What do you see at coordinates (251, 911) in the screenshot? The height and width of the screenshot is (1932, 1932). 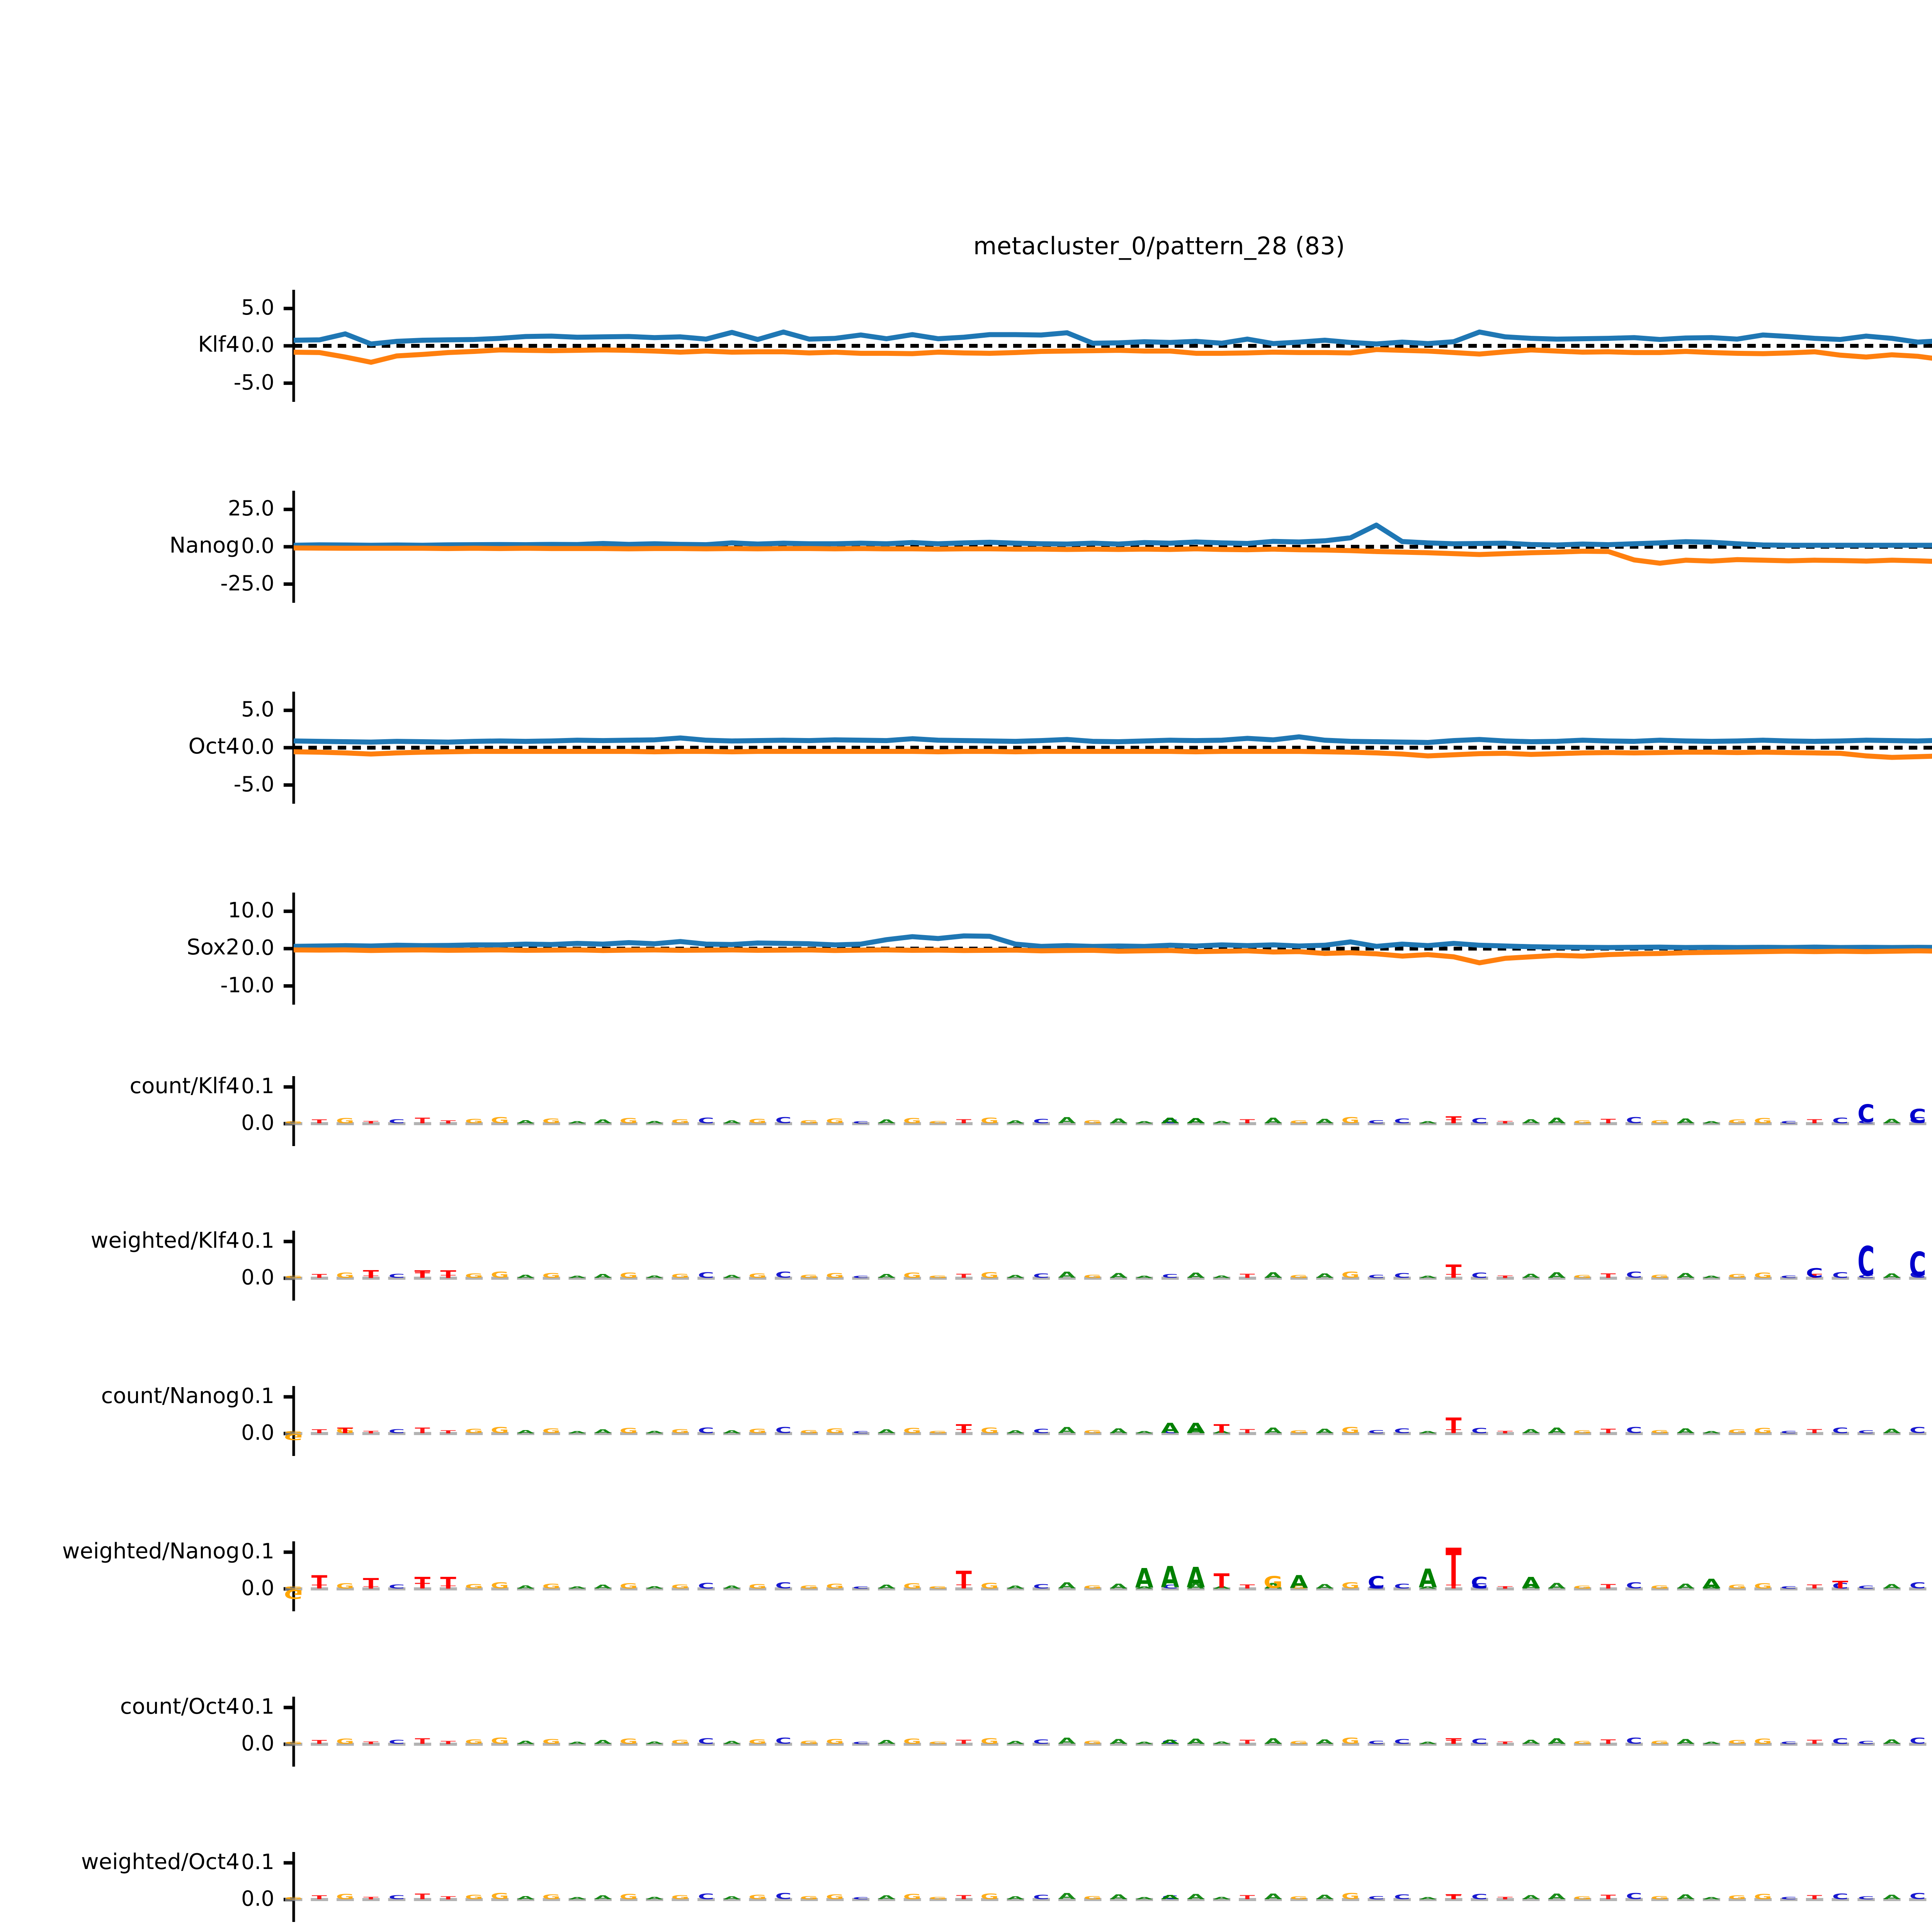 I see `ytick-sox2: 10.0` at bounding box center [251, 911].